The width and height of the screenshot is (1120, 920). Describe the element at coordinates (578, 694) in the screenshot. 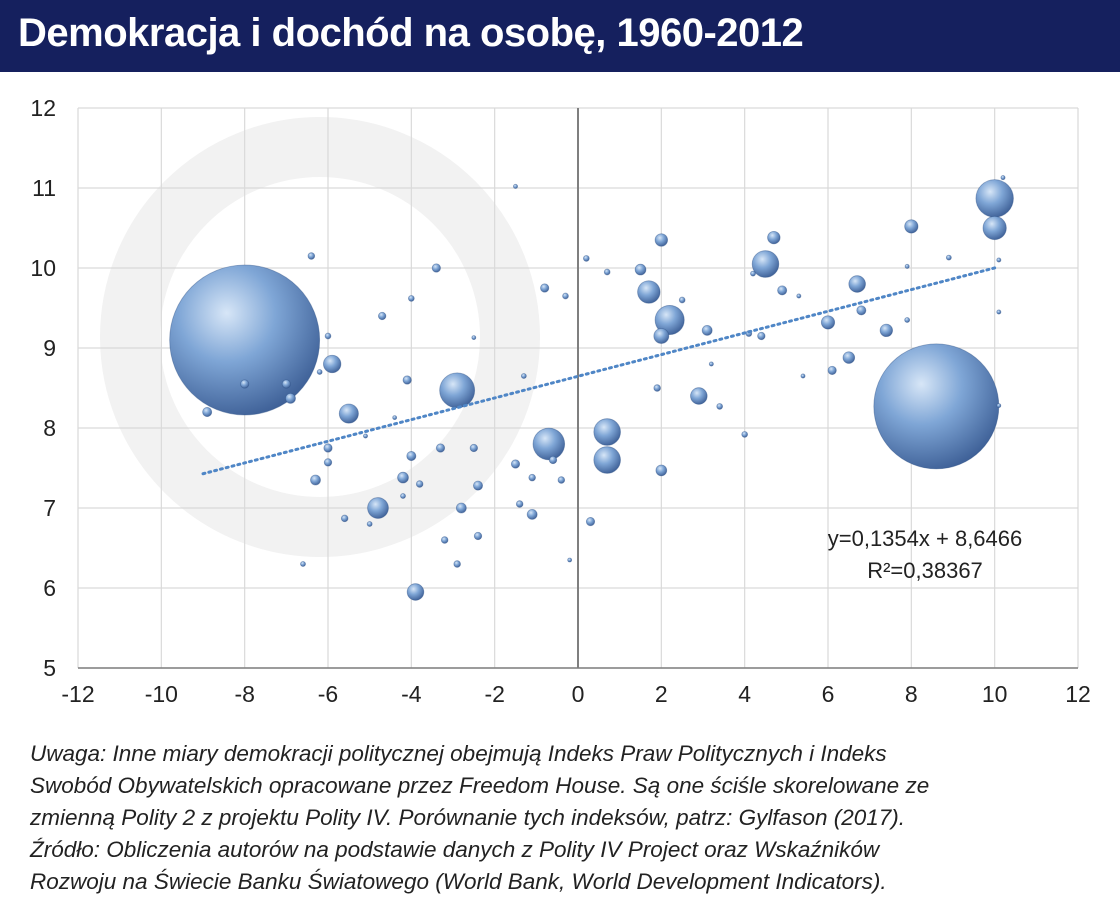

I see `x-tick-label: 0` at that location.